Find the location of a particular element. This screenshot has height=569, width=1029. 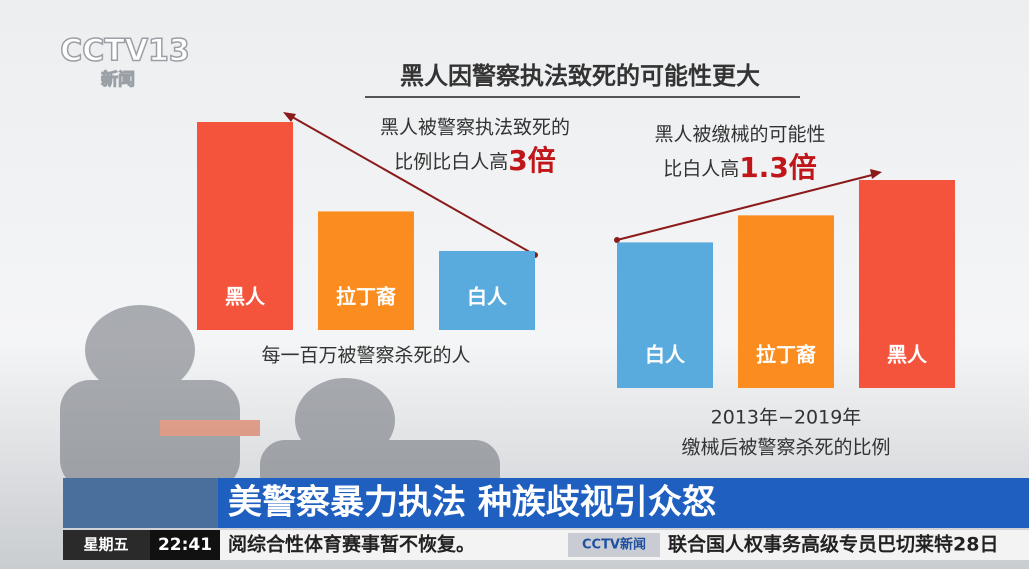

ticker-day: 星期五 is located at coordinates (105, 545).